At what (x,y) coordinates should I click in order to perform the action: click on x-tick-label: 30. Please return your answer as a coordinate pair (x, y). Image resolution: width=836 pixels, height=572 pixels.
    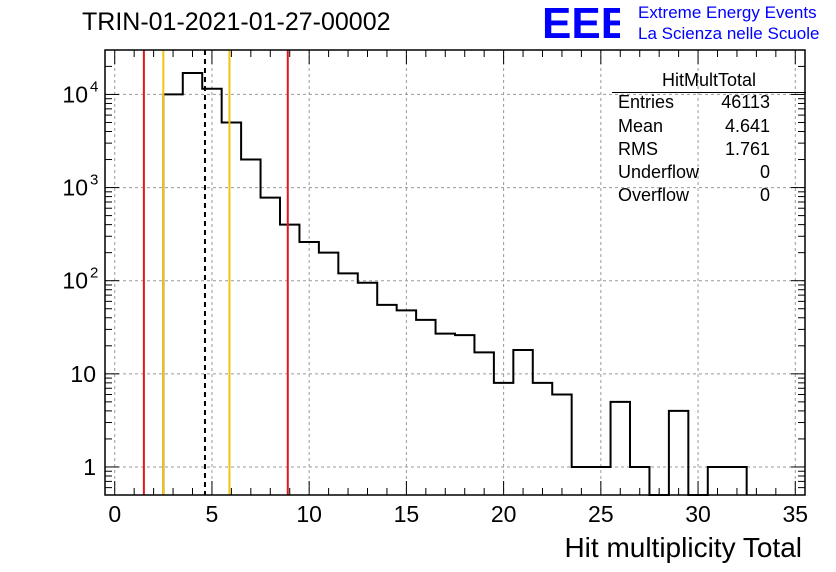
    Looking at the image, I should click on (698, 514).